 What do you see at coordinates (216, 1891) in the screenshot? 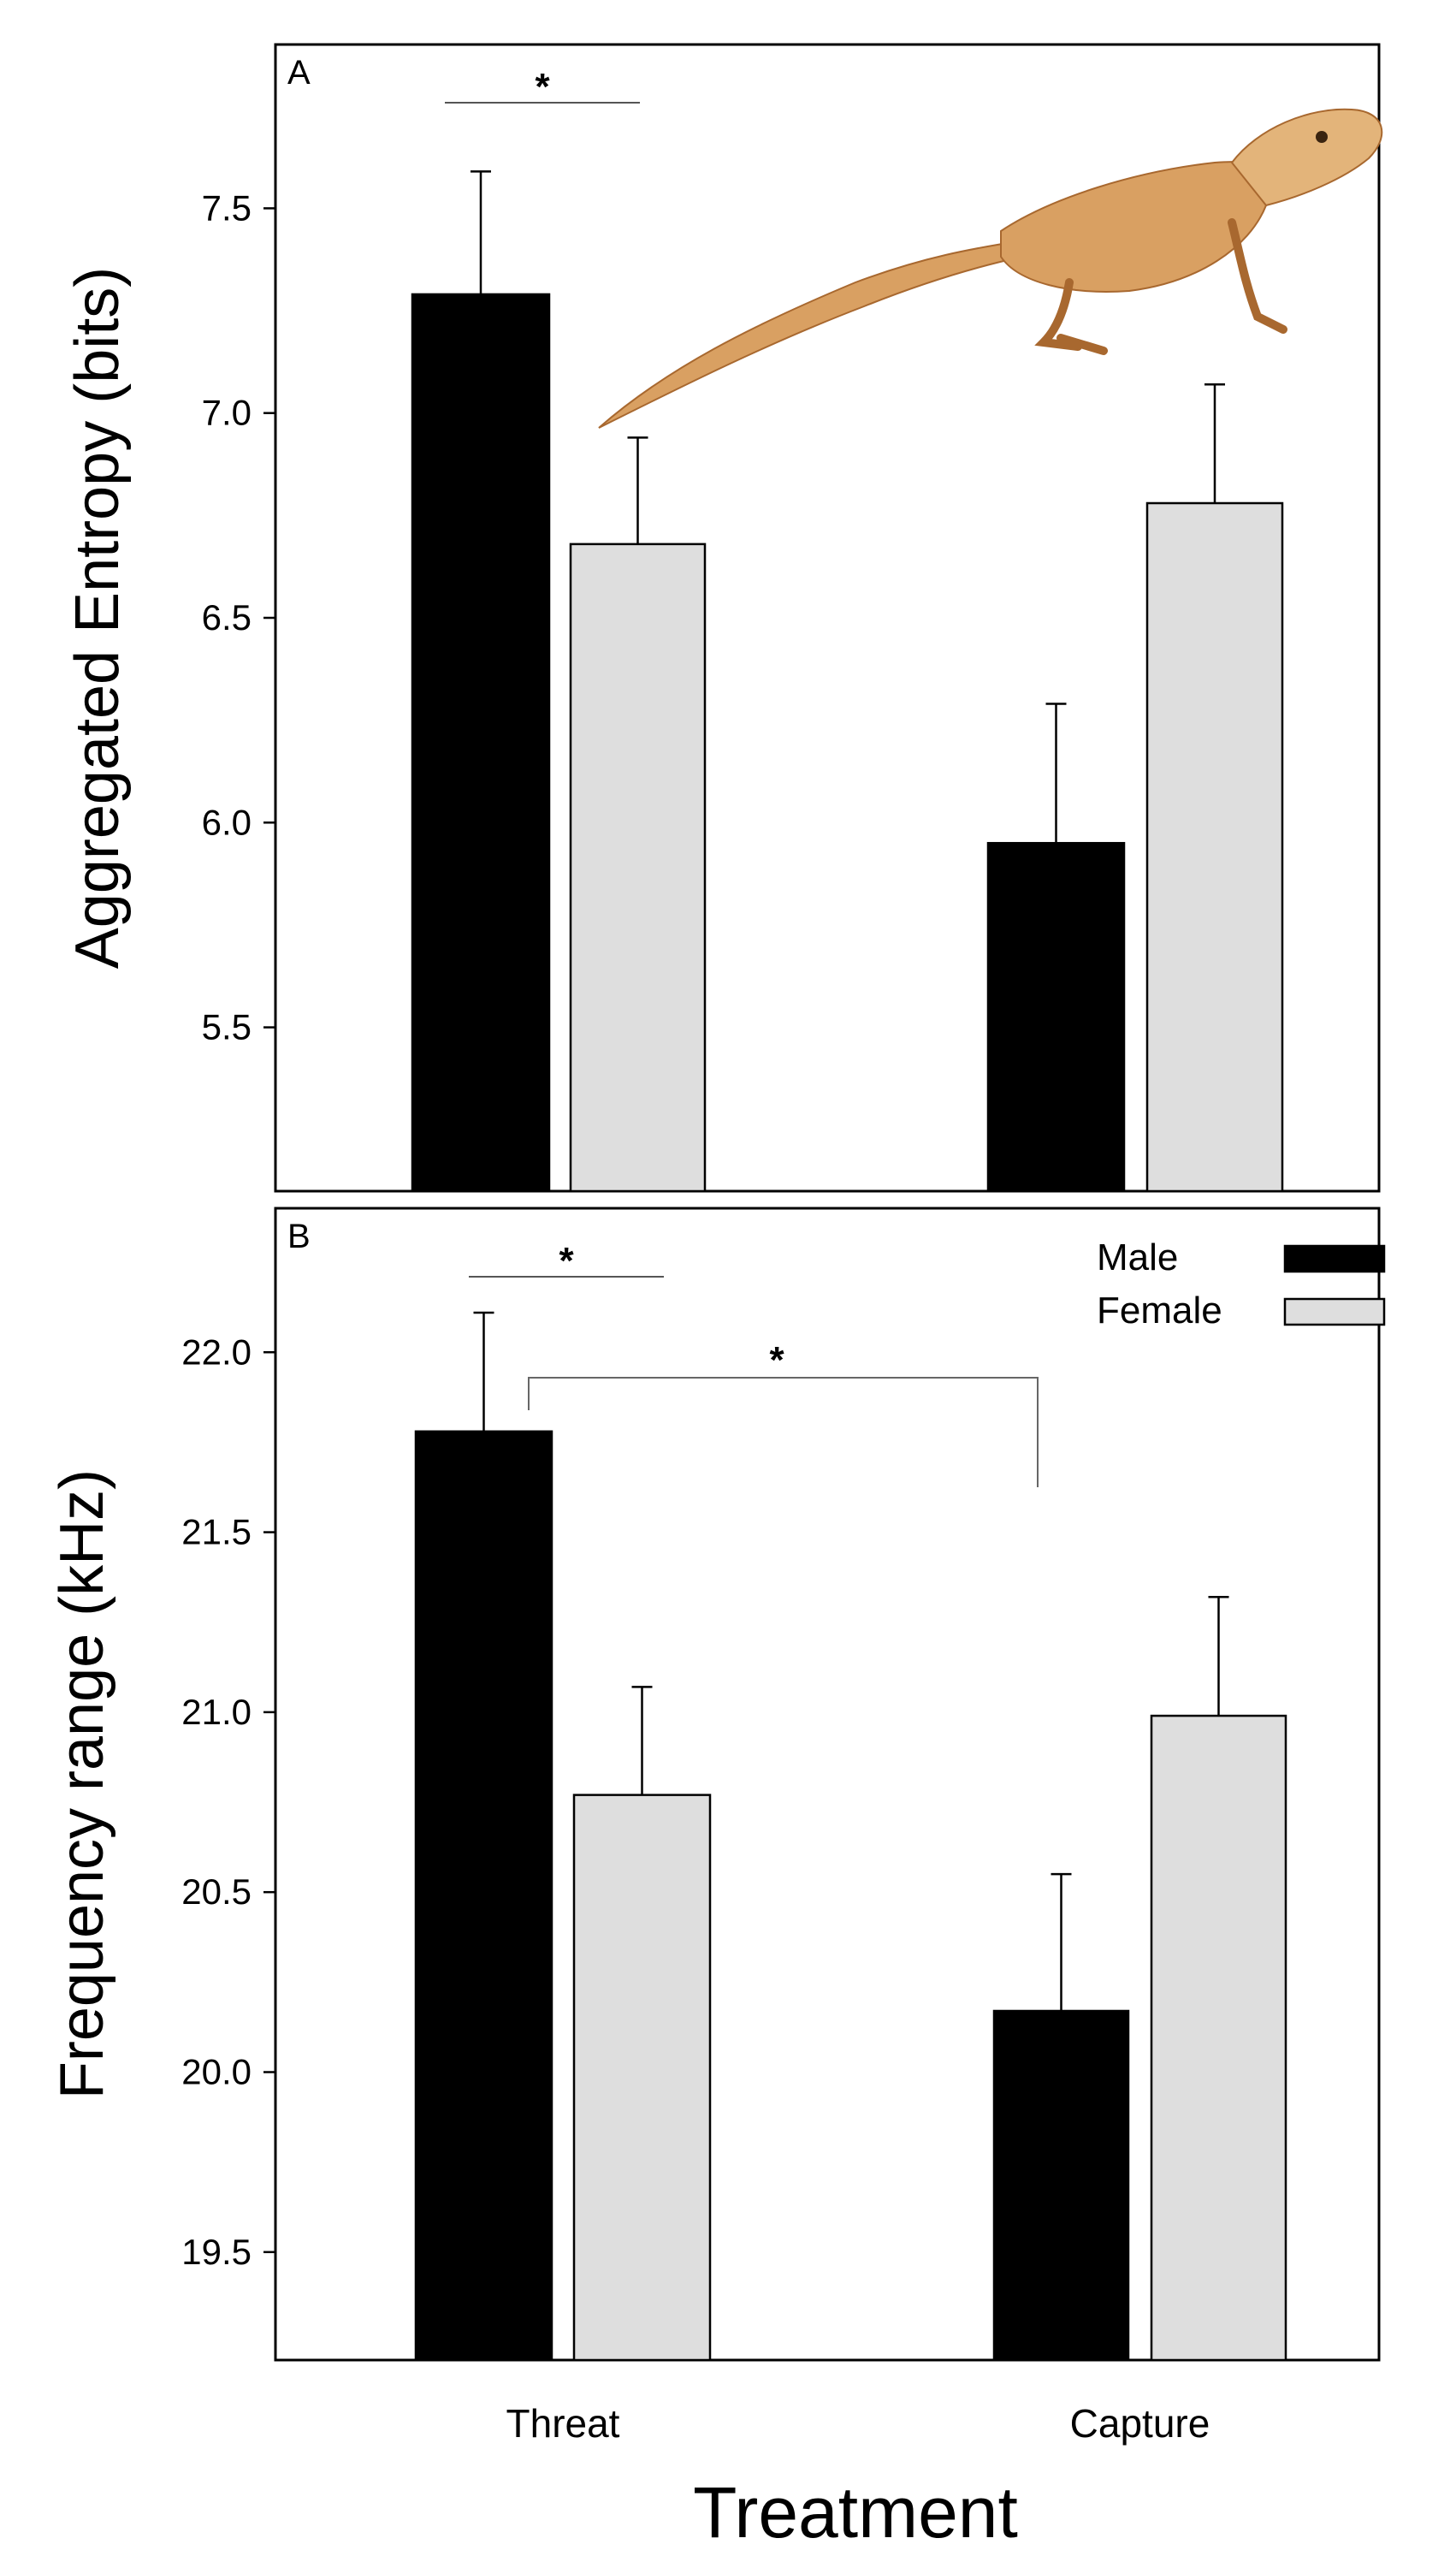
I see `y-tick-label: 20.5` at bounding box center [216, 1891].